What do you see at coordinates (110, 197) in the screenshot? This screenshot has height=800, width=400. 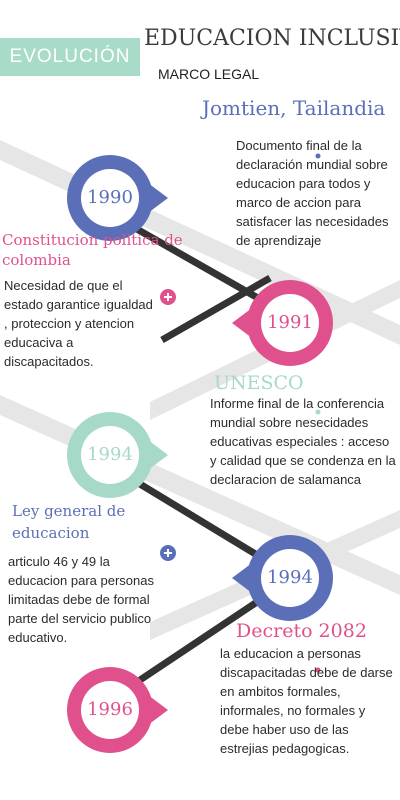 I see `year-label: 1990` at bounding box center [110, 197].